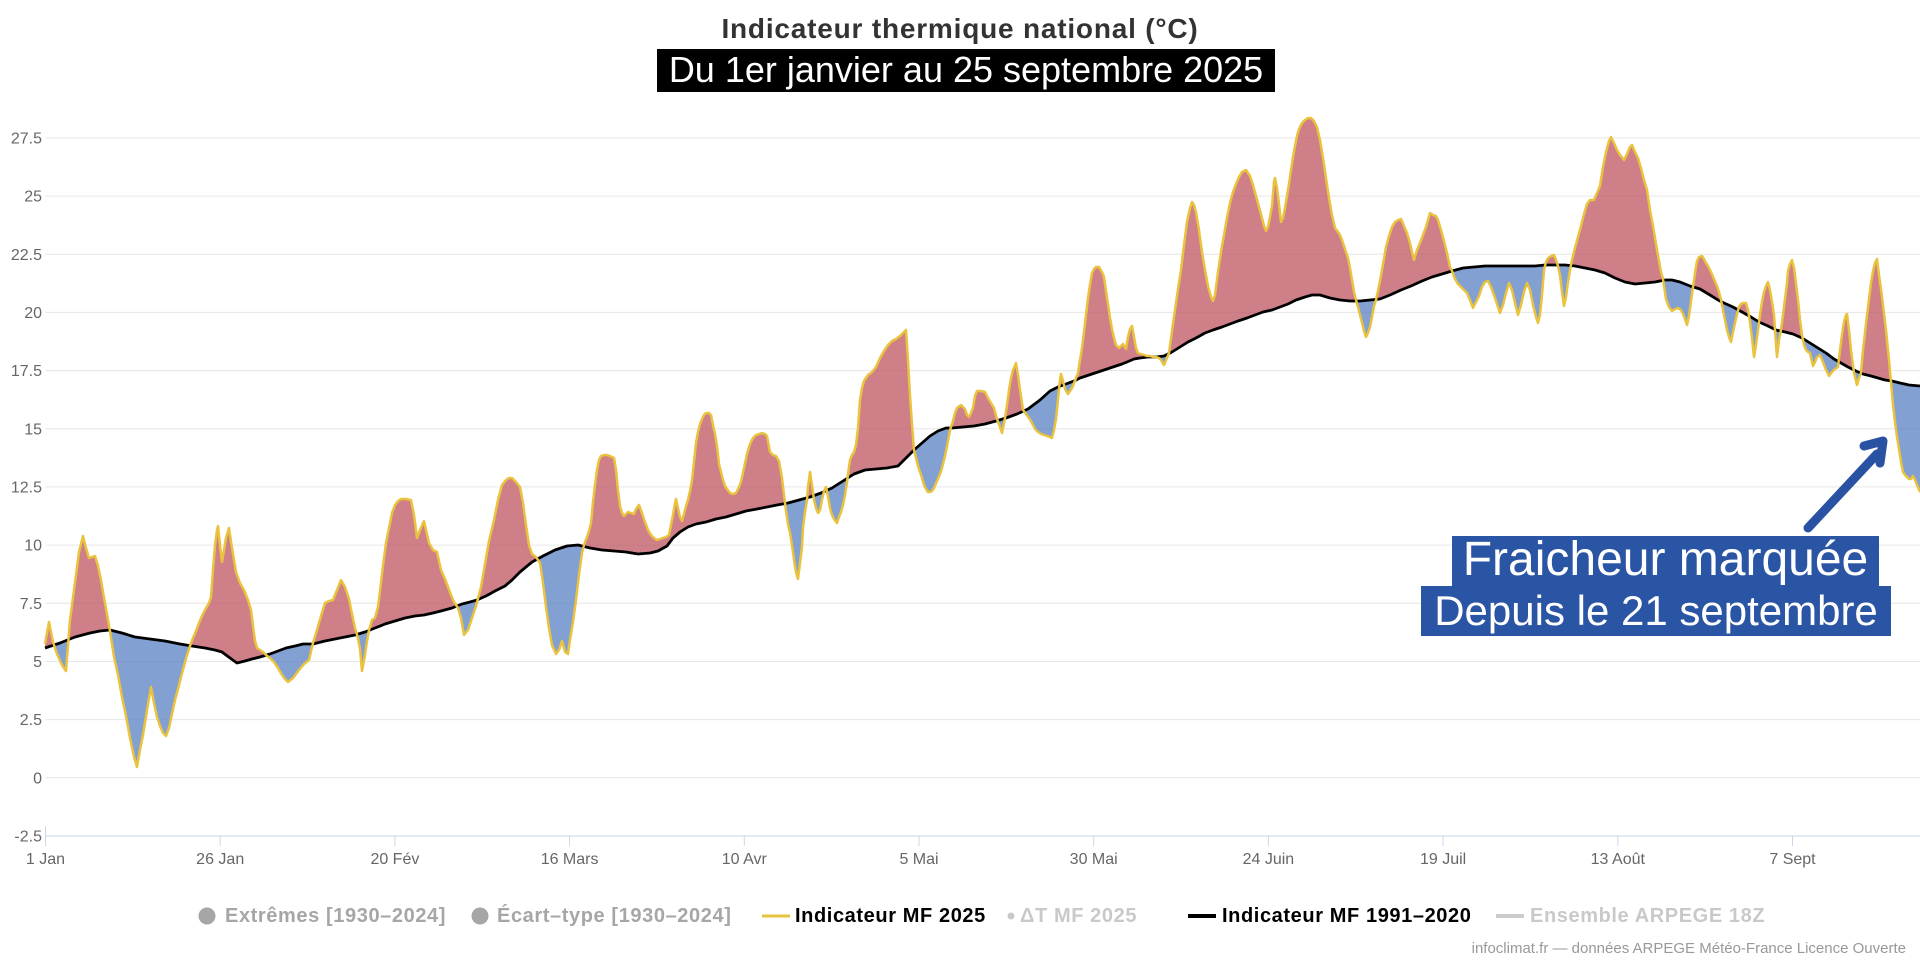 The height and width of the screenshot is (960, 1920). I want to click on svg-text: 13 Août, so click(1618, 859).